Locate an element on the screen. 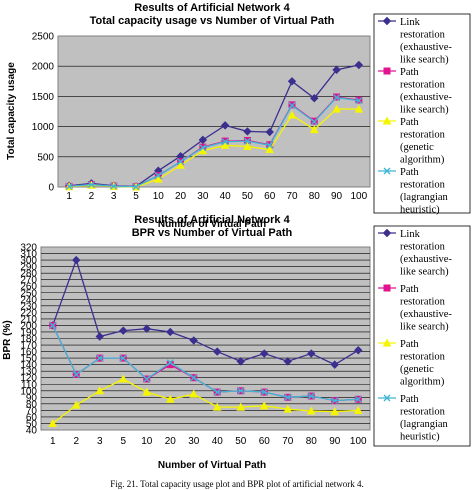 The height and width of the screenshot is (490, 474). legend-item: Link restoration (exhaustive-like search) is located at coordinates (415, 253).